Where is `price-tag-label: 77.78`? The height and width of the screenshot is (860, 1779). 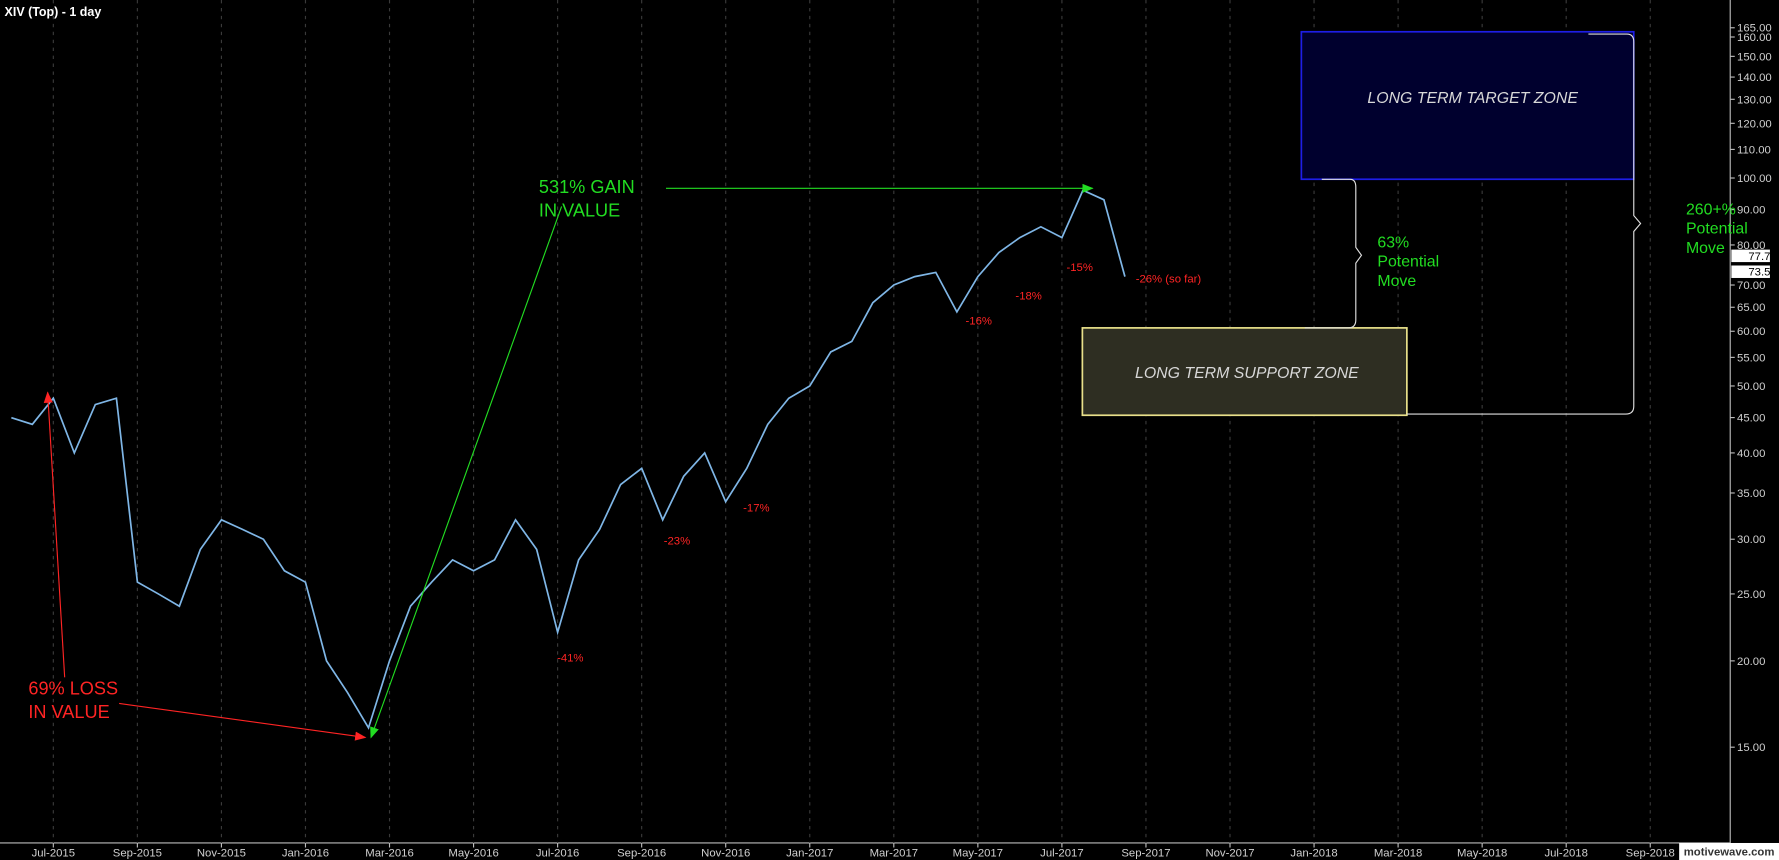 price-tag-label: 77.78 is located at coordinates (1762, 257).